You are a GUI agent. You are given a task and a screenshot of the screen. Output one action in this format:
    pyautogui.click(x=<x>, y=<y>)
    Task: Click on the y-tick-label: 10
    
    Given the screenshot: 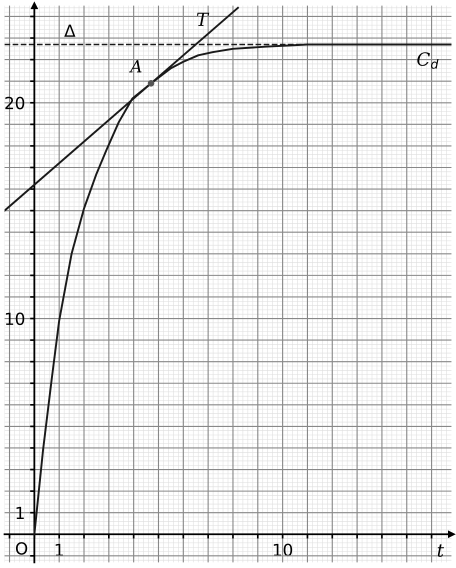 What is the action you would take?
    pyautogui.click(x=15, y=319)
    